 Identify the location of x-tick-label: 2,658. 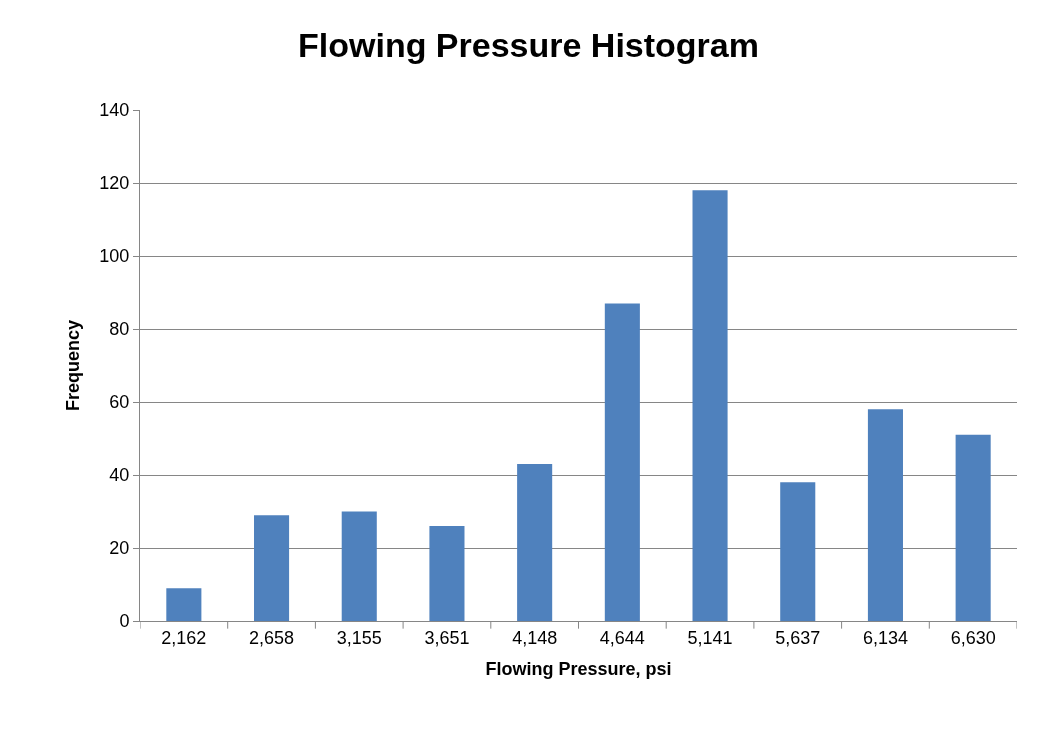
(272, 637).